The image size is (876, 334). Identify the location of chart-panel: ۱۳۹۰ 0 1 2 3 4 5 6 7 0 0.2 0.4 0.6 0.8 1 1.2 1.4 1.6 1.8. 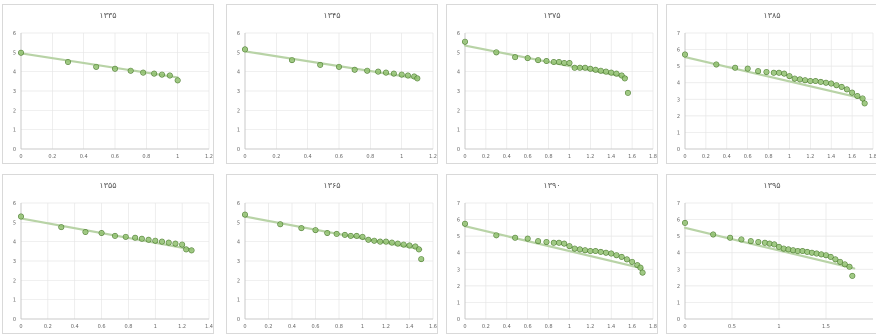
(552, 254).